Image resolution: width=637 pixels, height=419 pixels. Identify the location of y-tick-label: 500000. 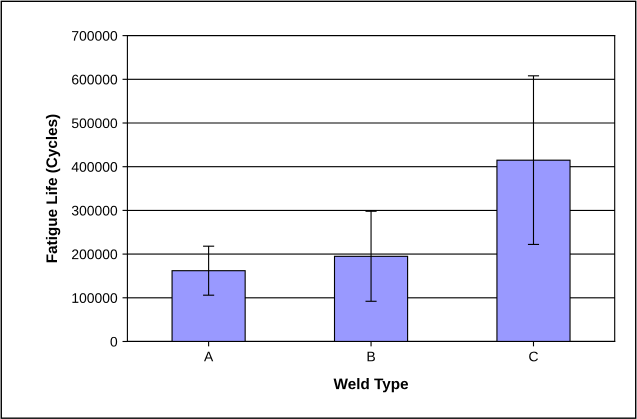
(95, 123).